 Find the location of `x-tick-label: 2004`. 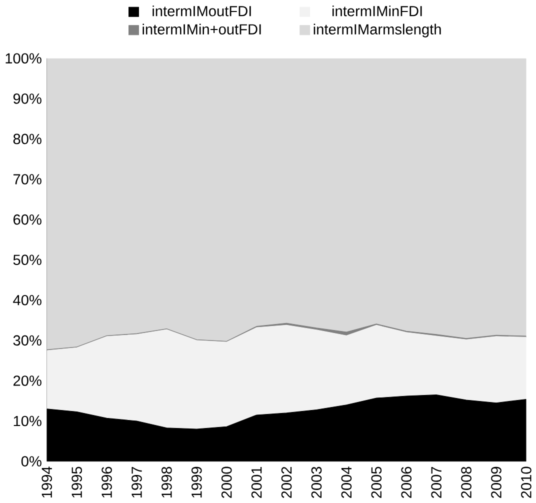

x-tick-label: 2004 is located at coordinates (346, 482).